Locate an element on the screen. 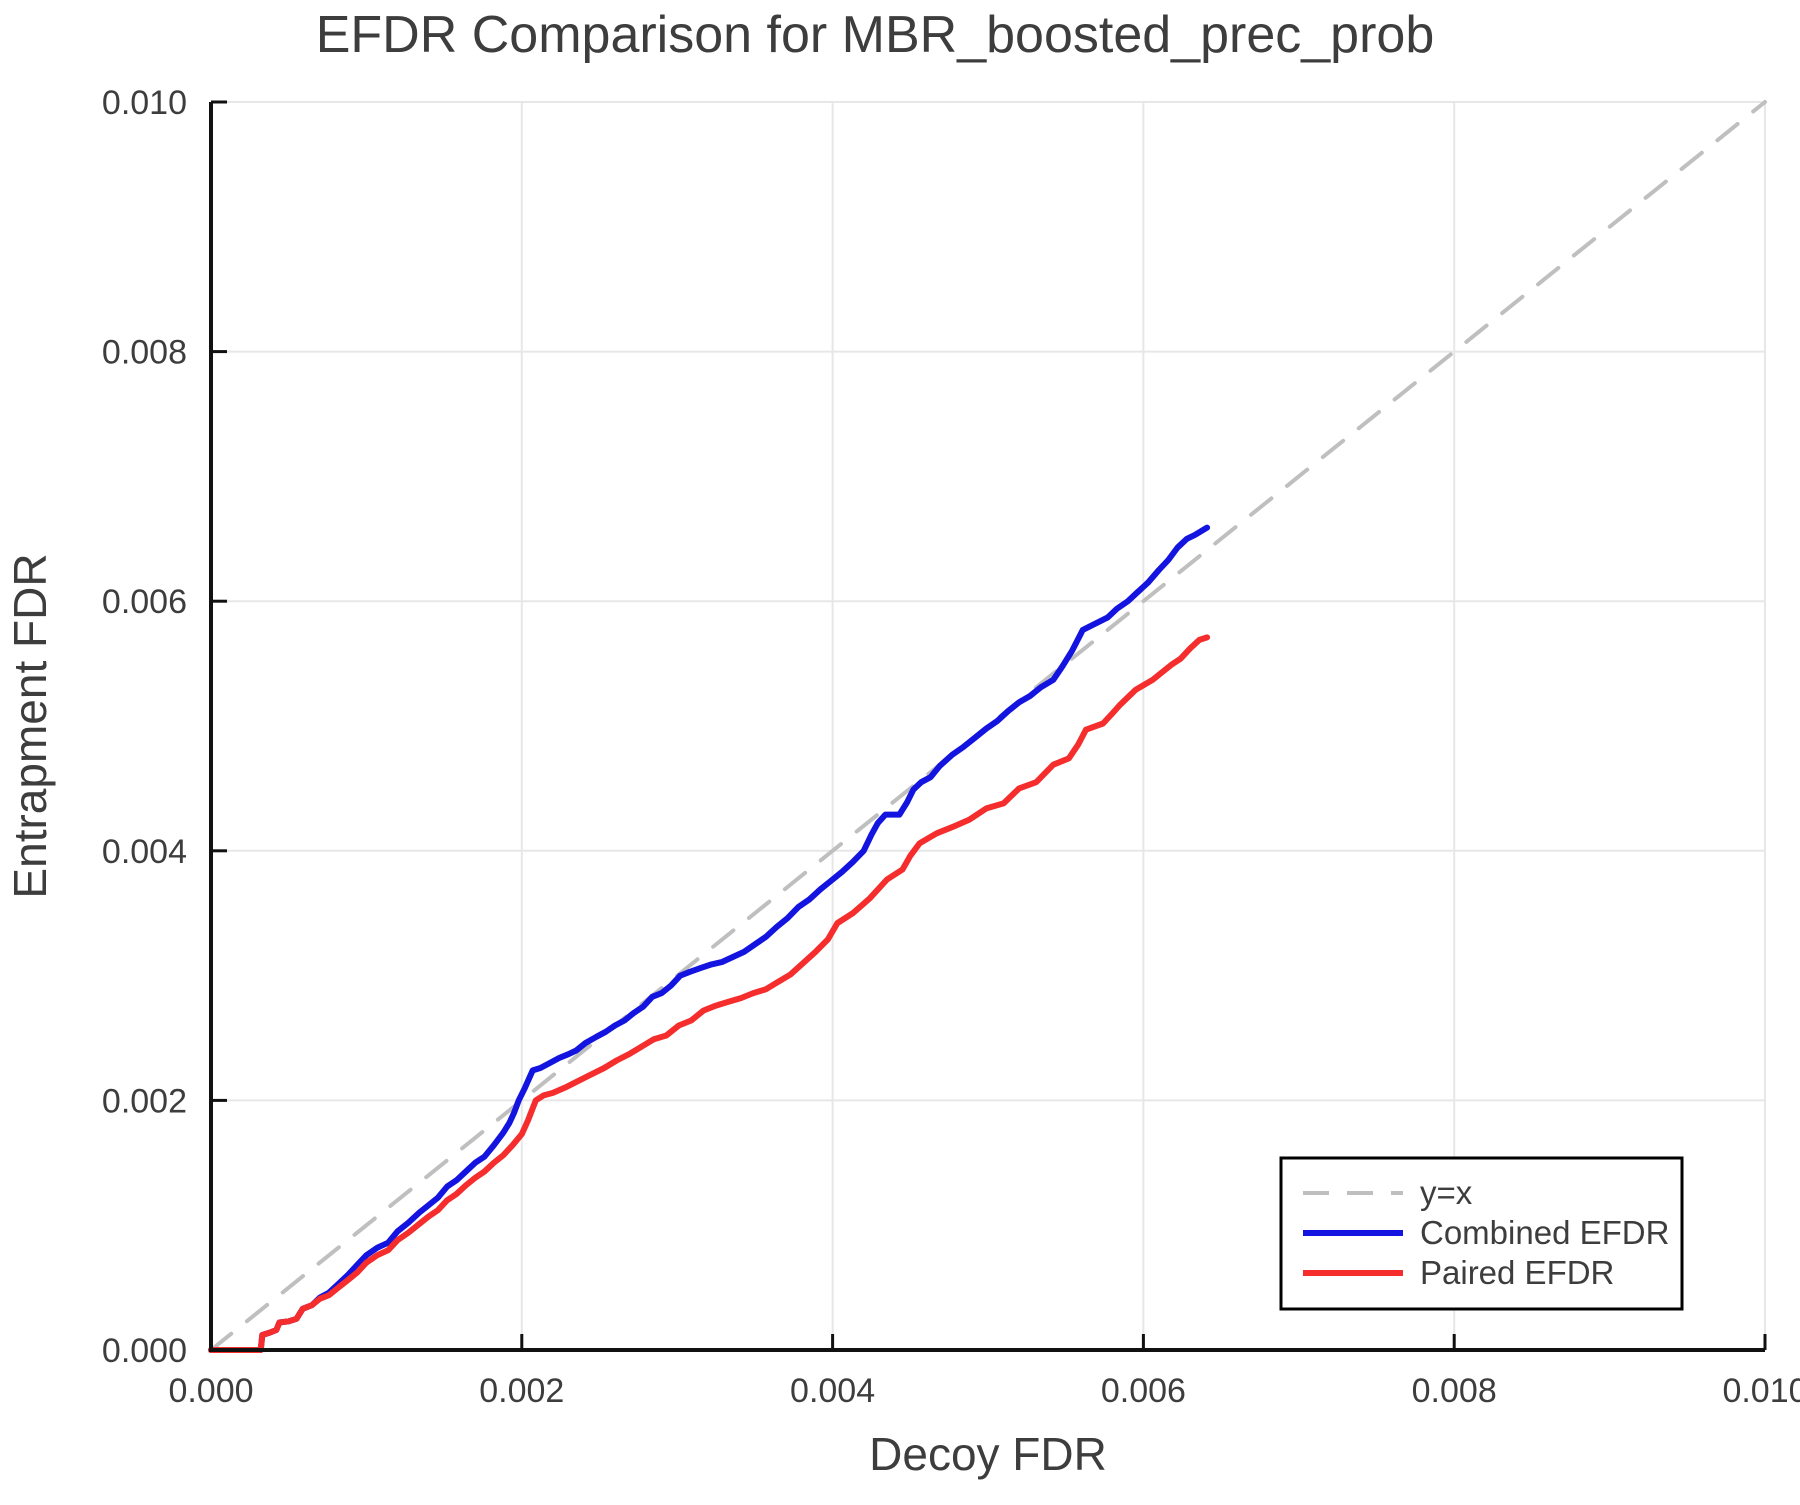 This screenshot has width=1800, height=1505. x-tick-label: 0.008 is located at coordinates (1454, 1391).